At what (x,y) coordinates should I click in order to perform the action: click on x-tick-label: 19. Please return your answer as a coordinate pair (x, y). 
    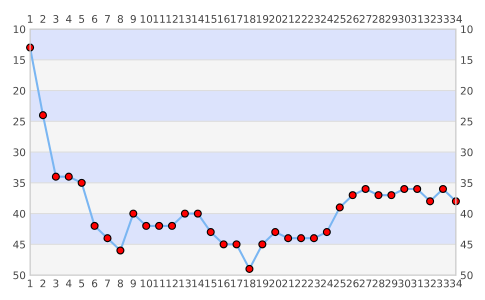
    Looking at the image, I should click on (262, 283).